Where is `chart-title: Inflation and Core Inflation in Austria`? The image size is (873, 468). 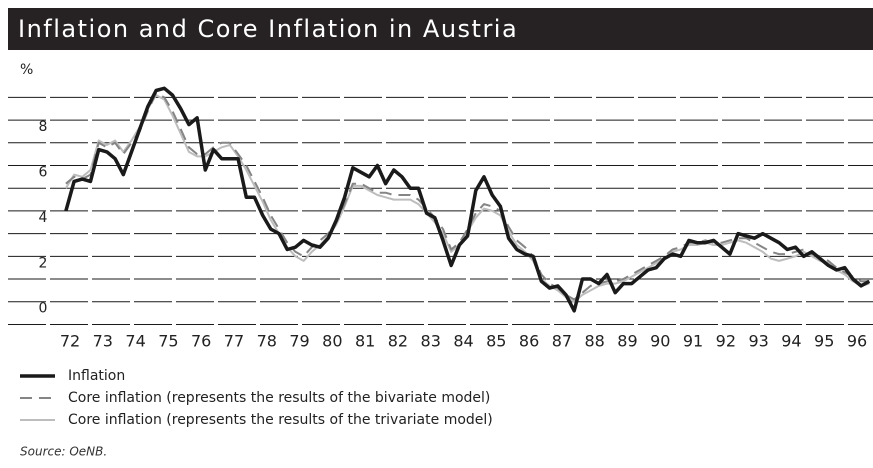
chart-title: Inflation and Core Inflation in Austria is located at coordinates (268, 29).